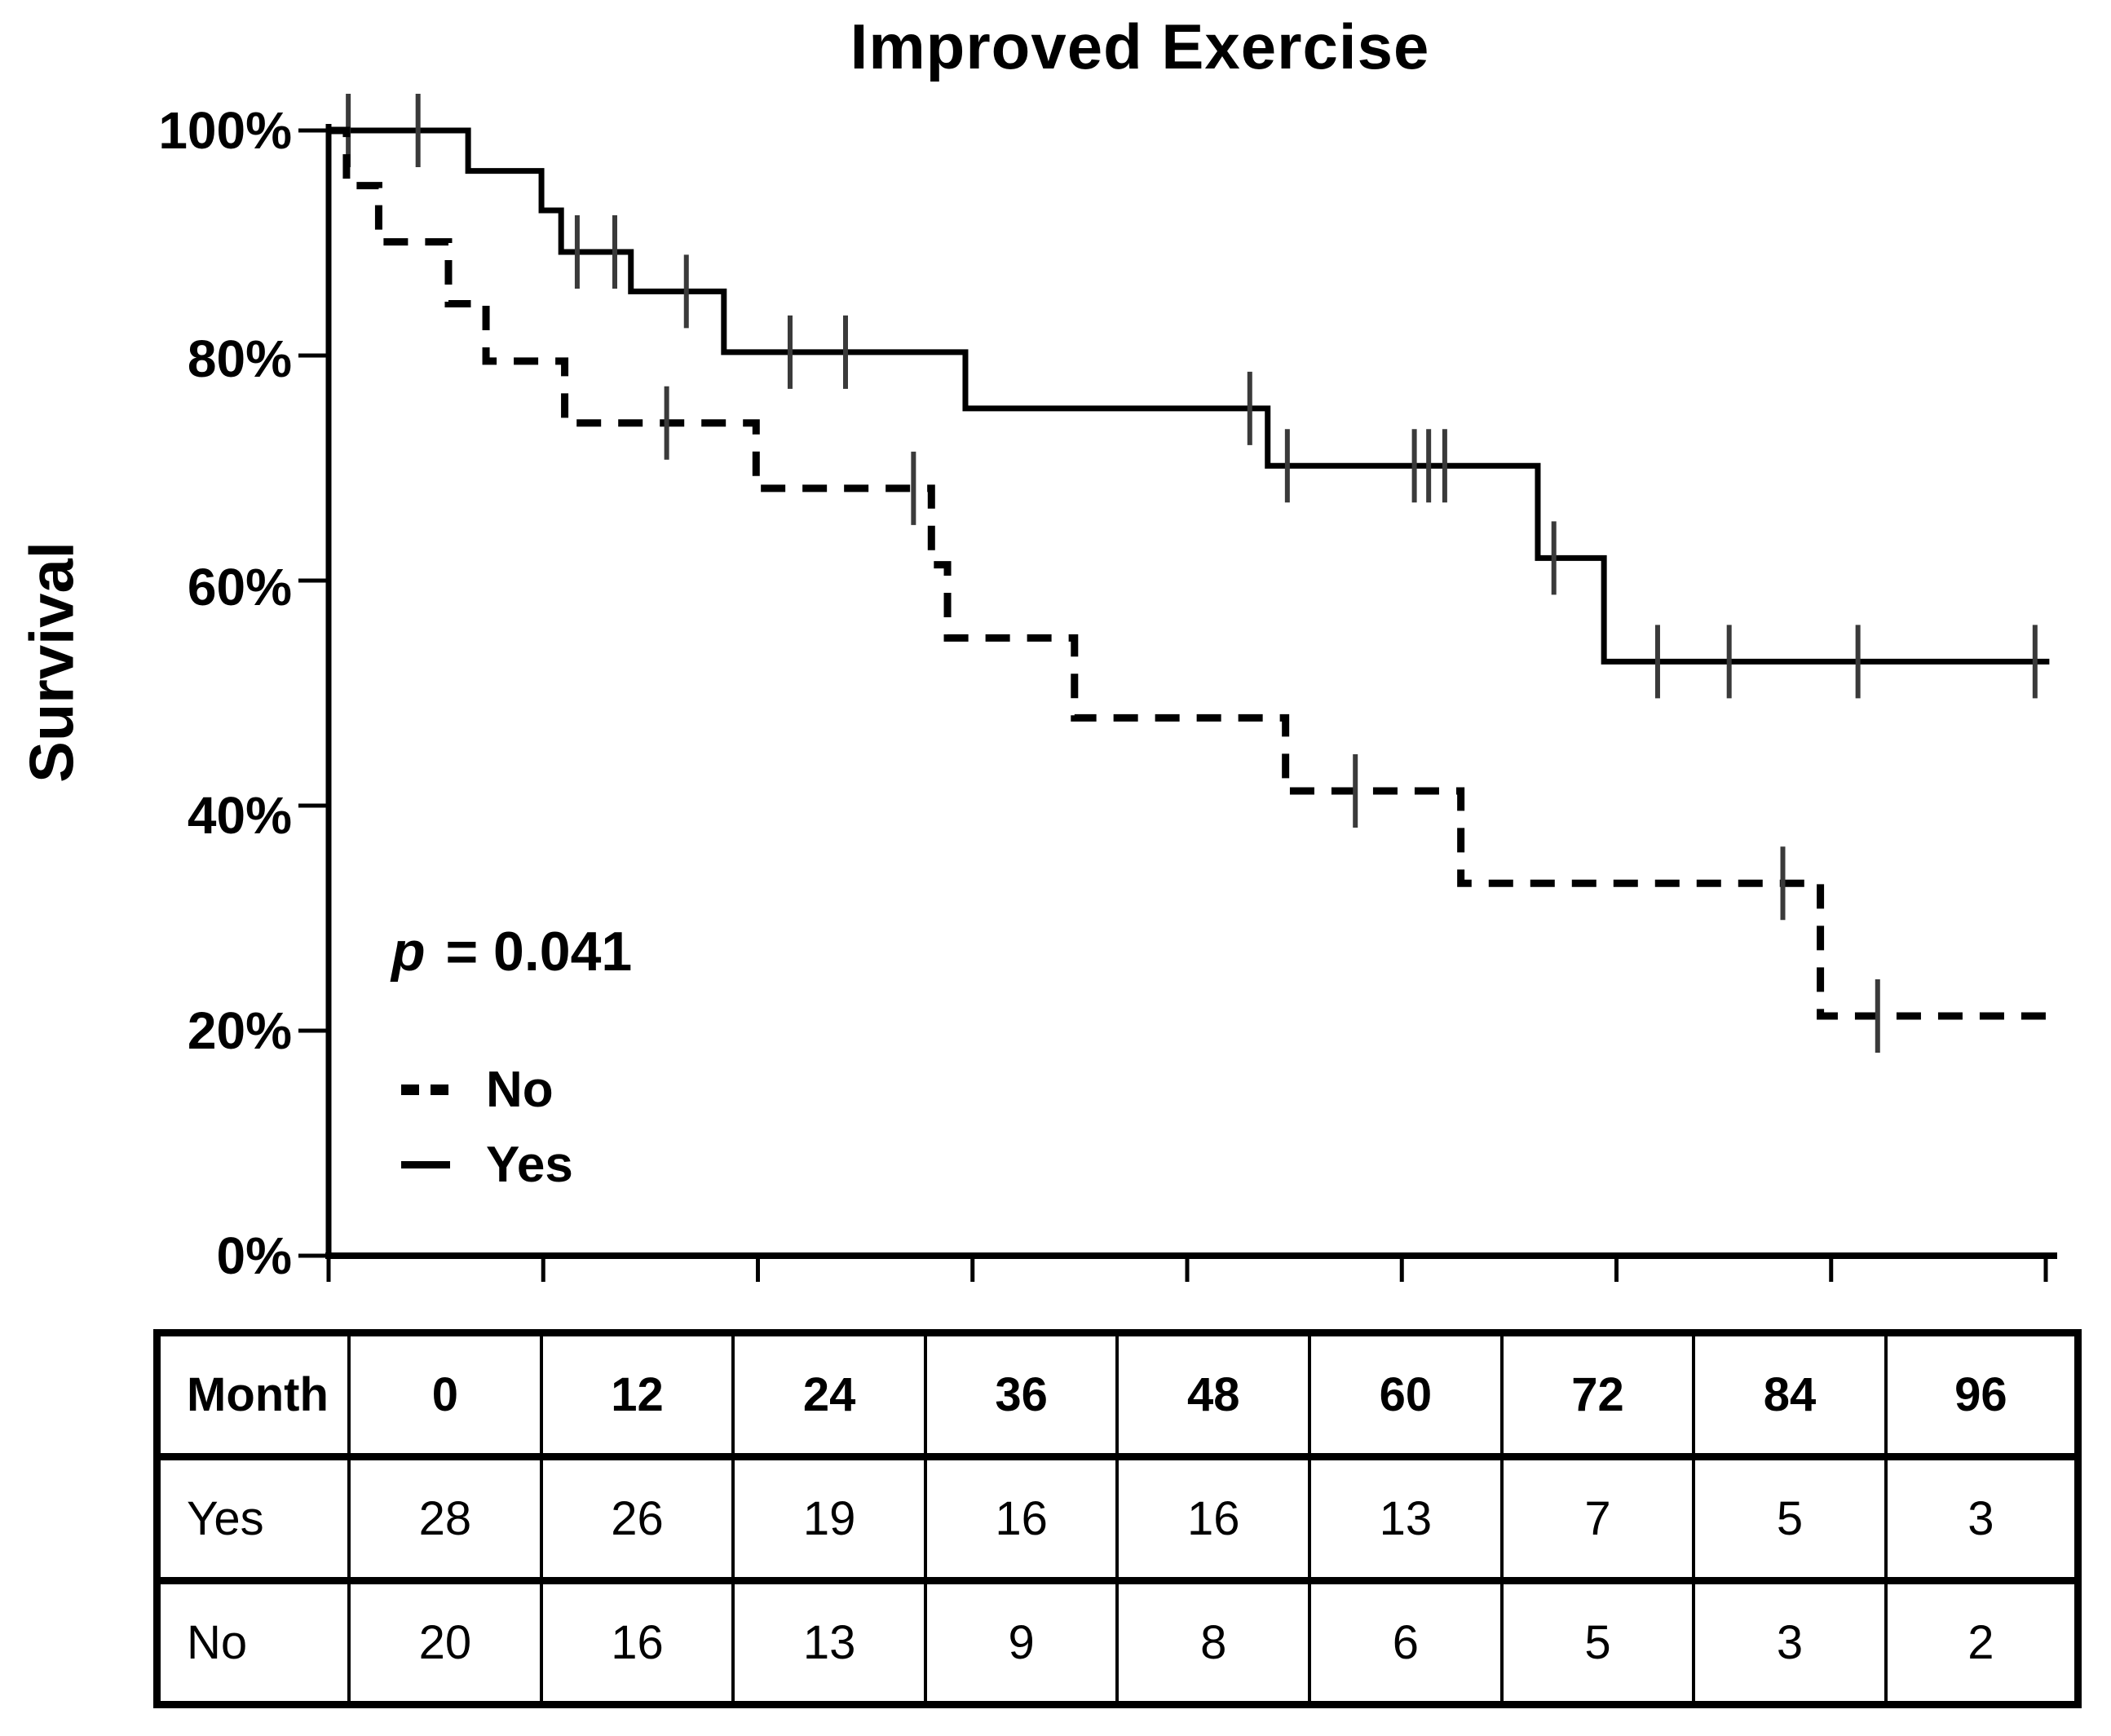  I want to click on risk-row-no: No 20 16 13 9 8 6 5 3 2, so click(1117, 1641).